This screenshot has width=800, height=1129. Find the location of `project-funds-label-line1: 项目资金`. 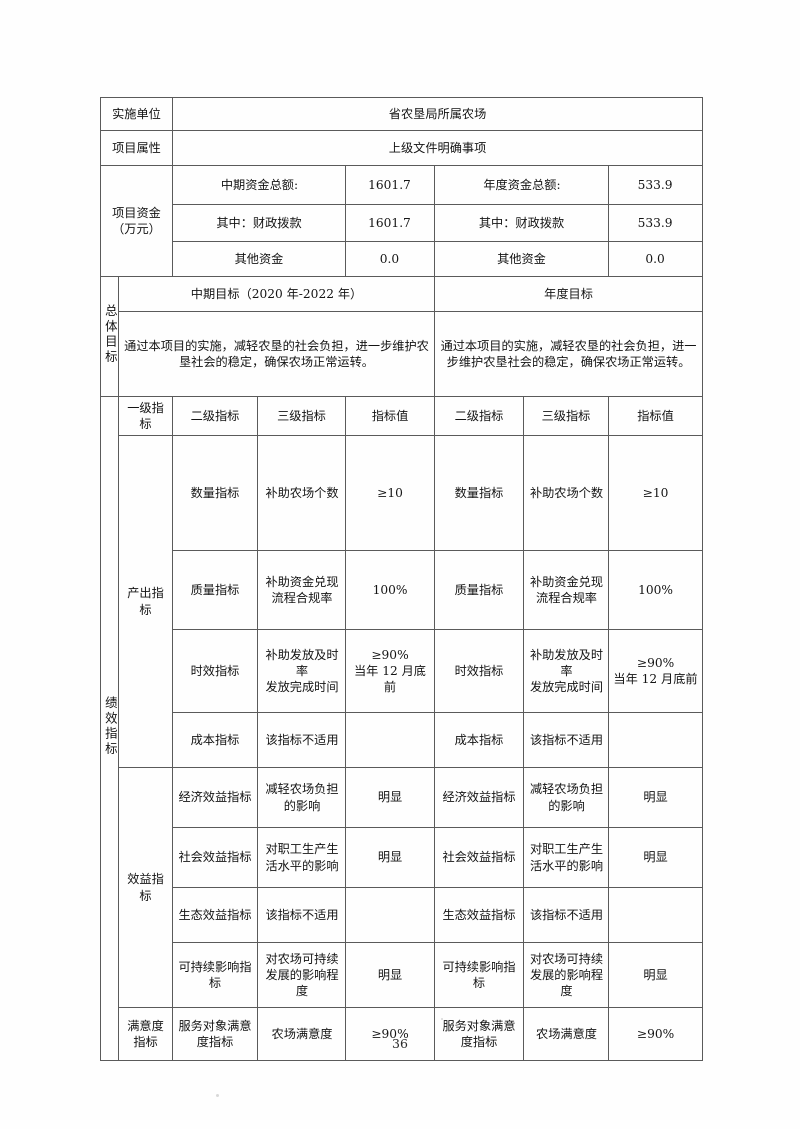

project-funds-label-line1: 项目资金 is located at coordinates (136, 212).